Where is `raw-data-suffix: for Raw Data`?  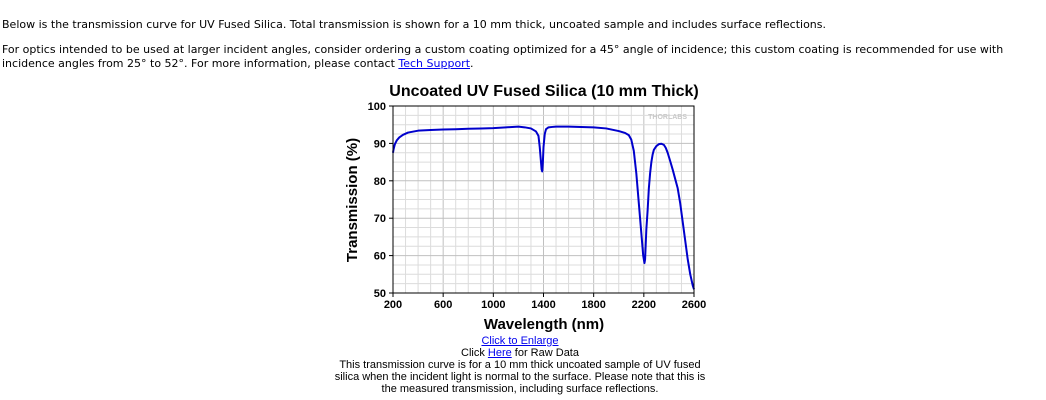
raw-data-suffix: for Raw Data is located at coordinates (545, 353).